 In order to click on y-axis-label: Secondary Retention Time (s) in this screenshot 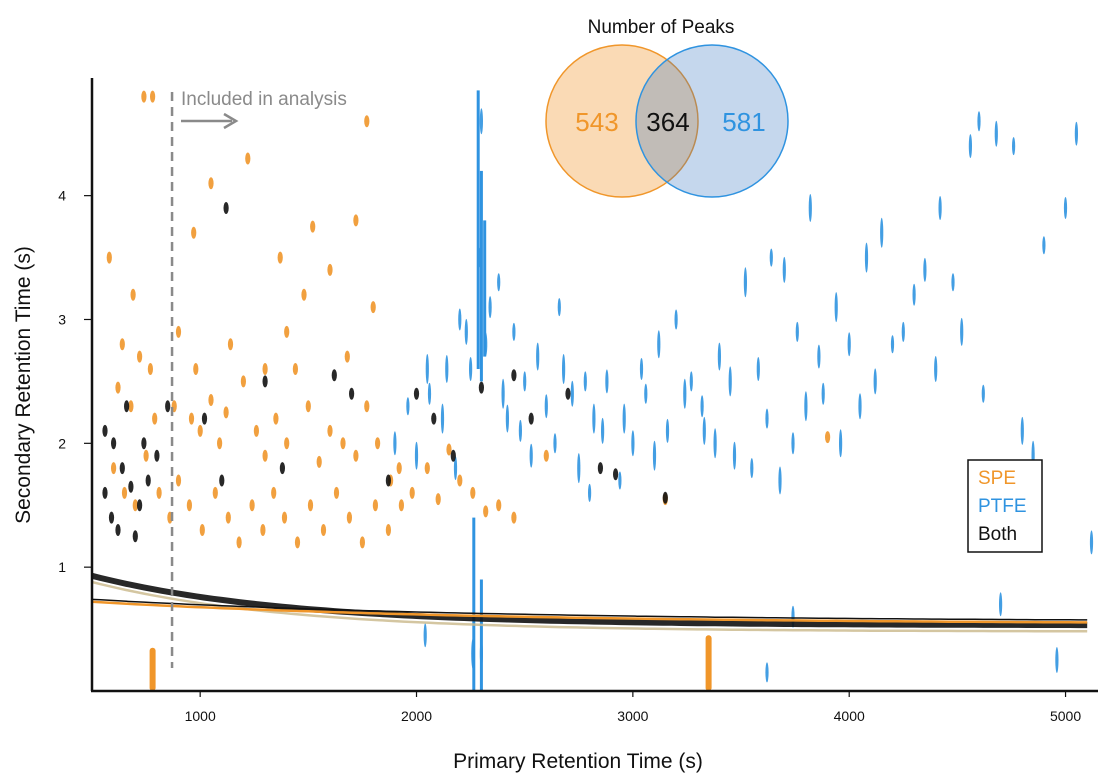, I will do `click(23, 385)`.